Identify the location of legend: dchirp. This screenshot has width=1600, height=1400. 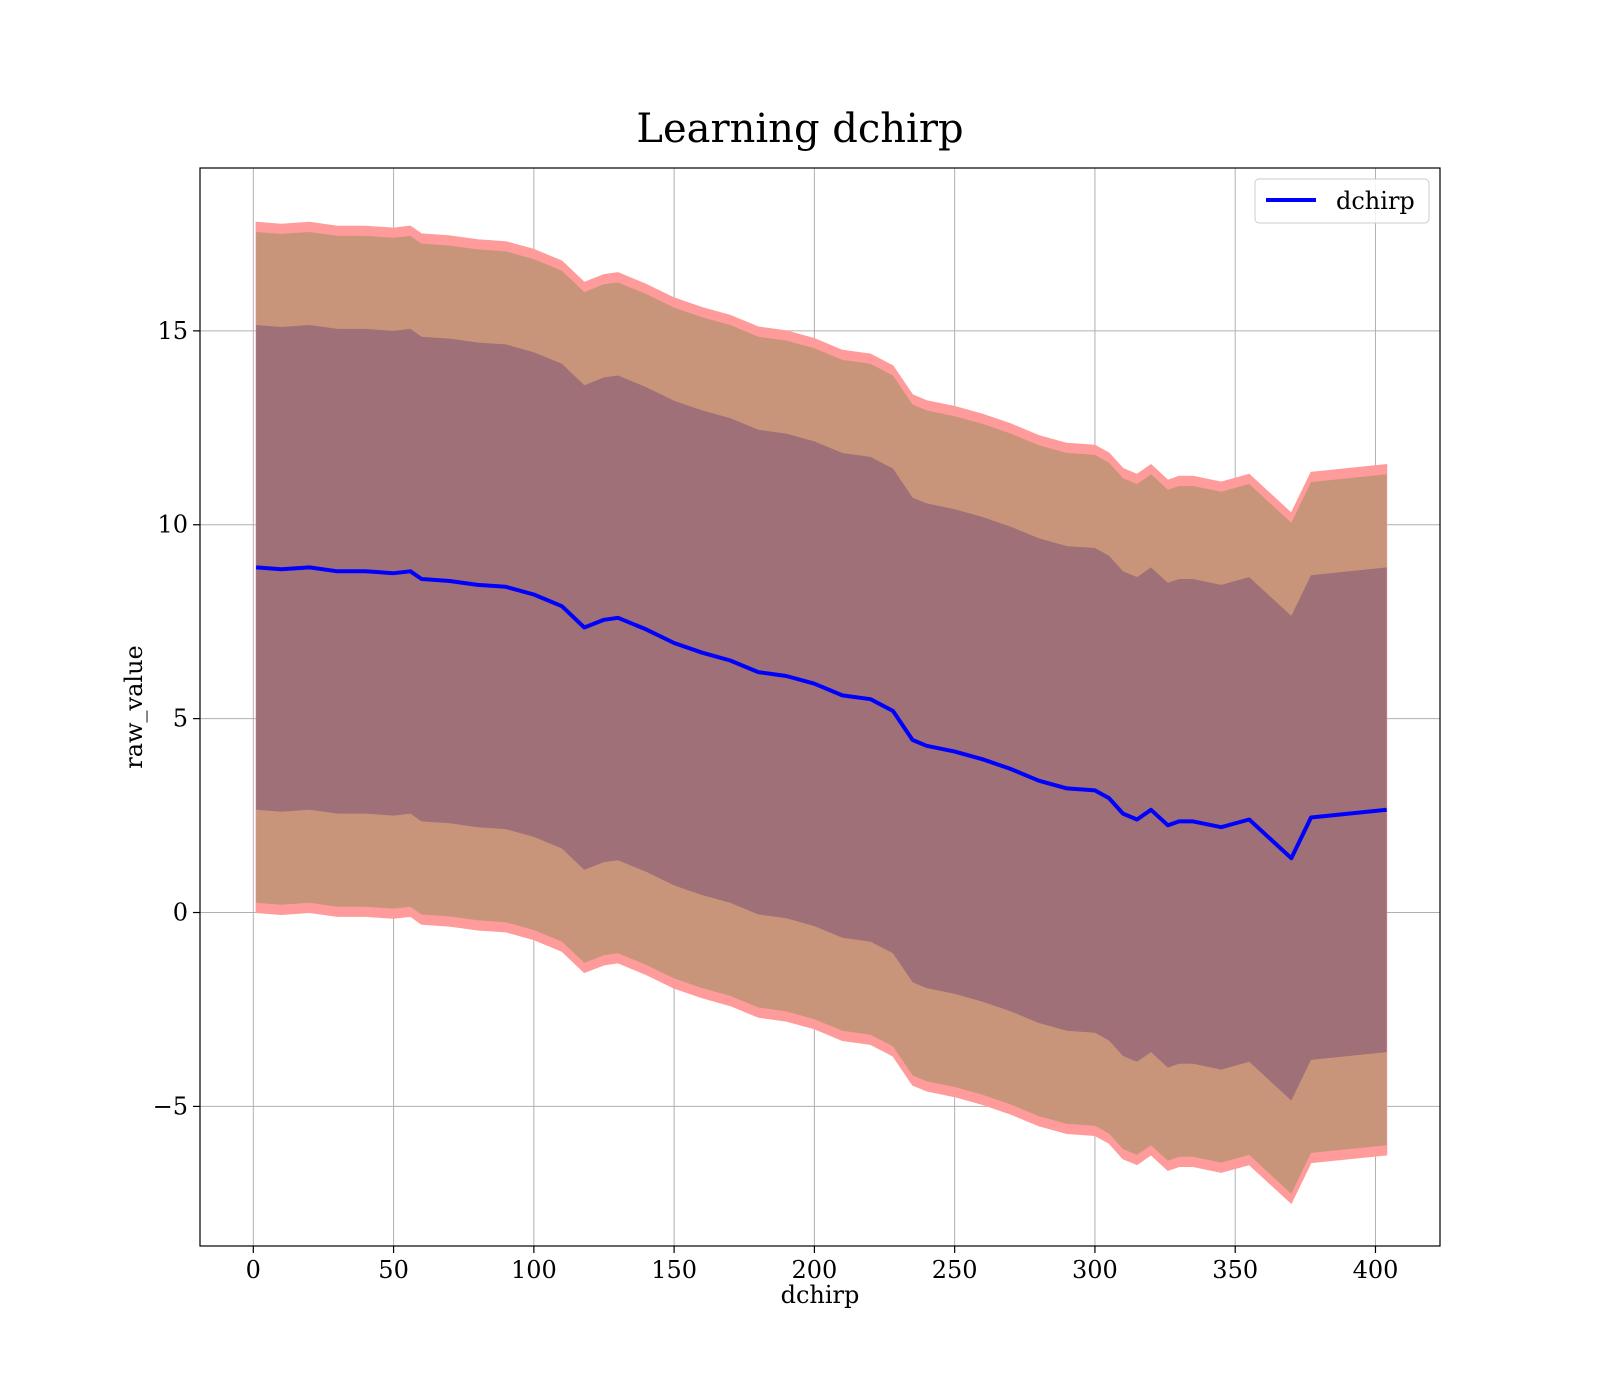
(1342, 201).